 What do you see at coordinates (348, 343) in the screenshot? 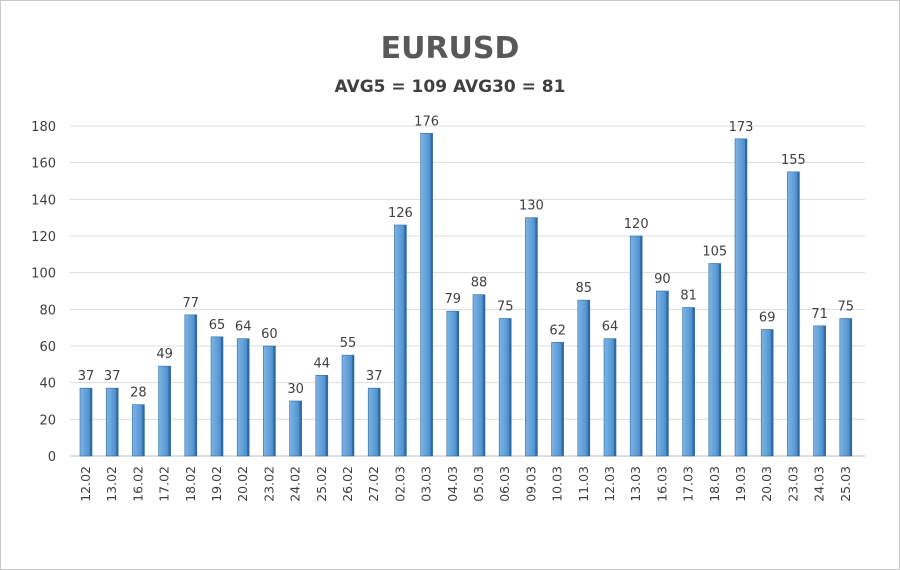
I see `data-label: 55` at bounding box center [348, 343].